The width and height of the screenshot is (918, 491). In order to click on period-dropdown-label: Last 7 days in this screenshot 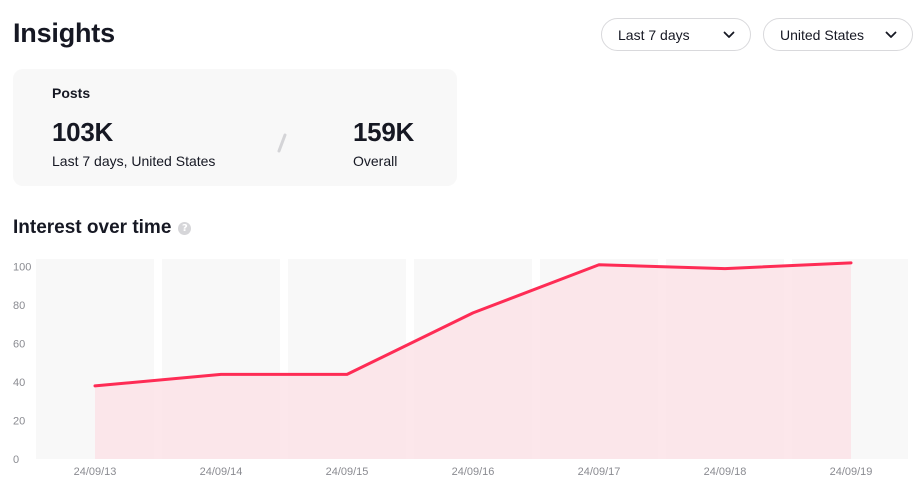, I will do `click(654, 34)`.